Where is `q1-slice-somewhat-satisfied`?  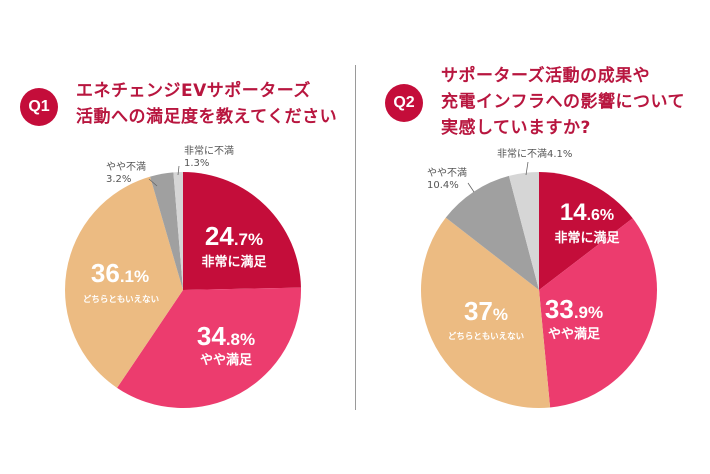
q1-slice-somewhat-satisfied is located at coordinates (209, 347).